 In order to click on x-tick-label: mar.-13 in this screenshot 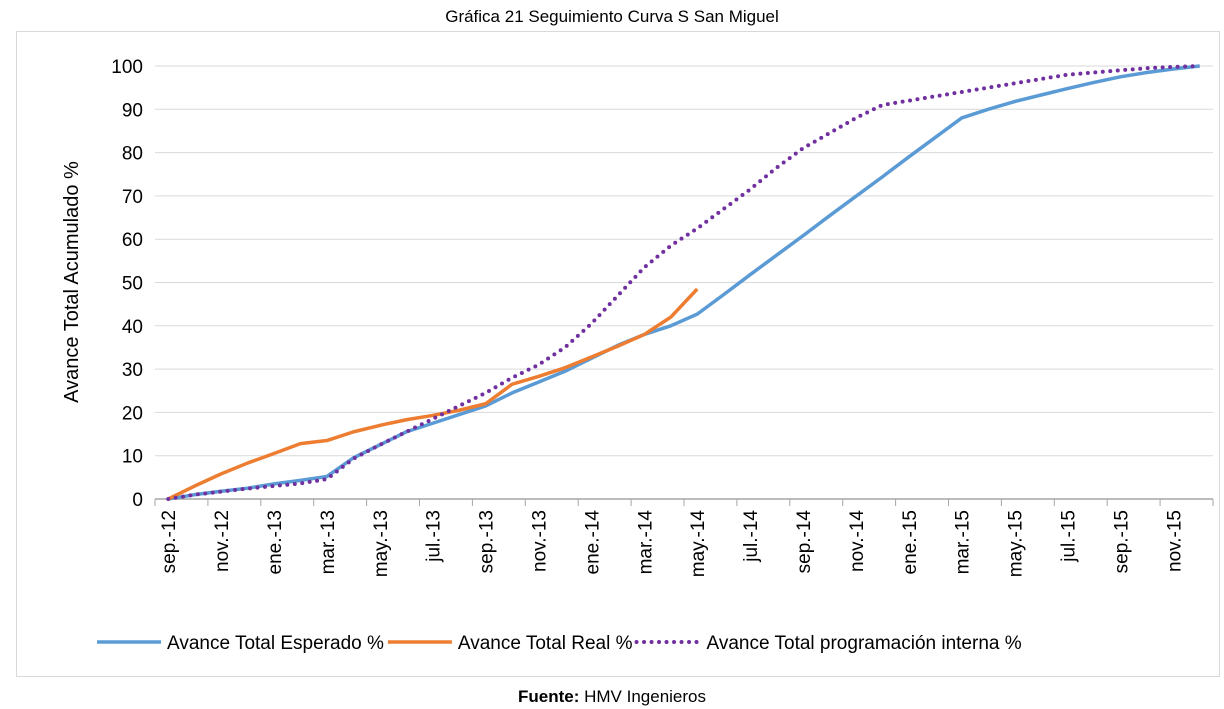, I will do `click(328, 542)`.